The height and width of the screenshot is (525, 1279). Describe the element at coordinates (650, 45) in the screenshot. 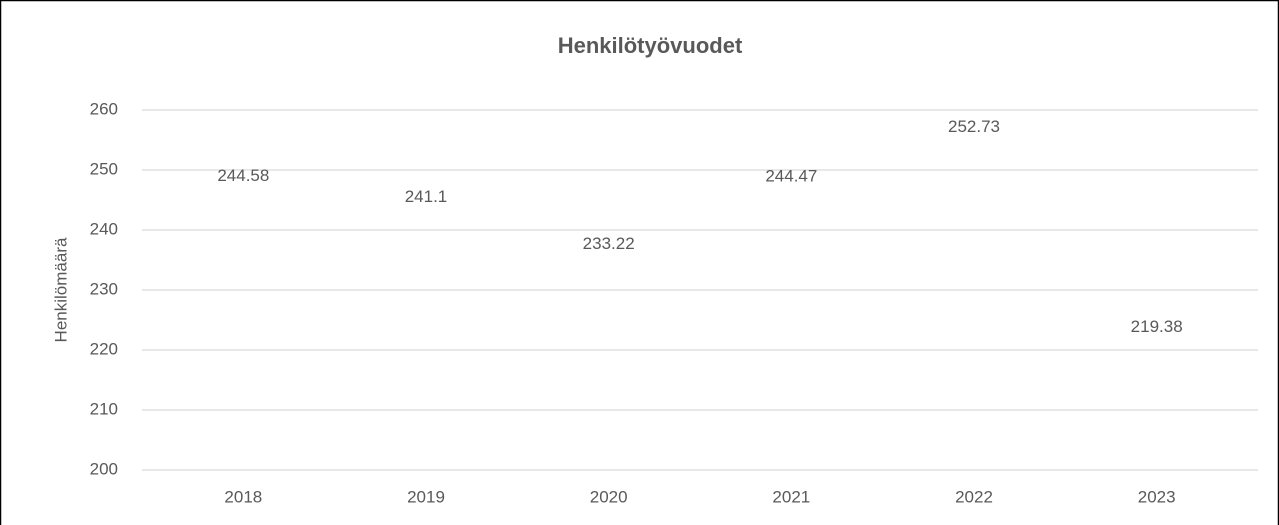

I see `chart-title: Henkilötyövuodet` at that location.